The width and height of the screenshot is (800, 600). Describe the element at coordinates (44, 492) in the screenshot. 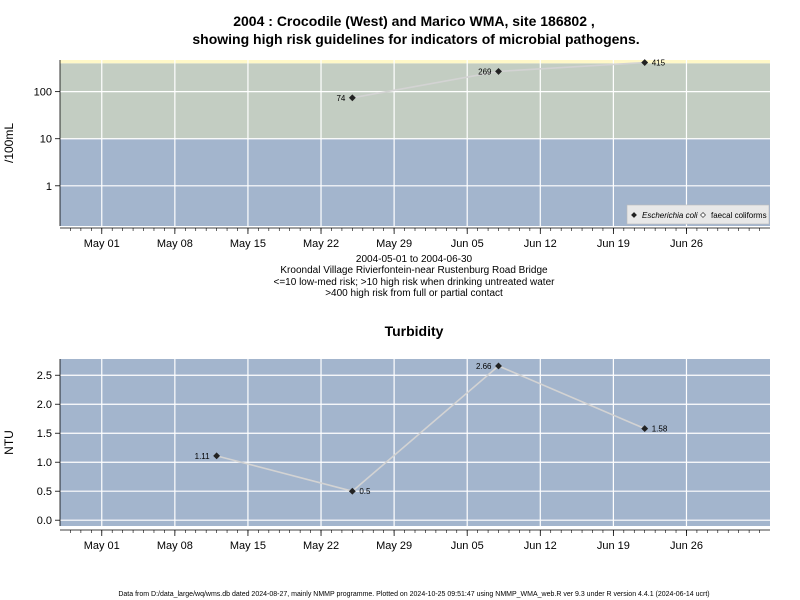

I see `y-tick-label: 0.5` at that location.